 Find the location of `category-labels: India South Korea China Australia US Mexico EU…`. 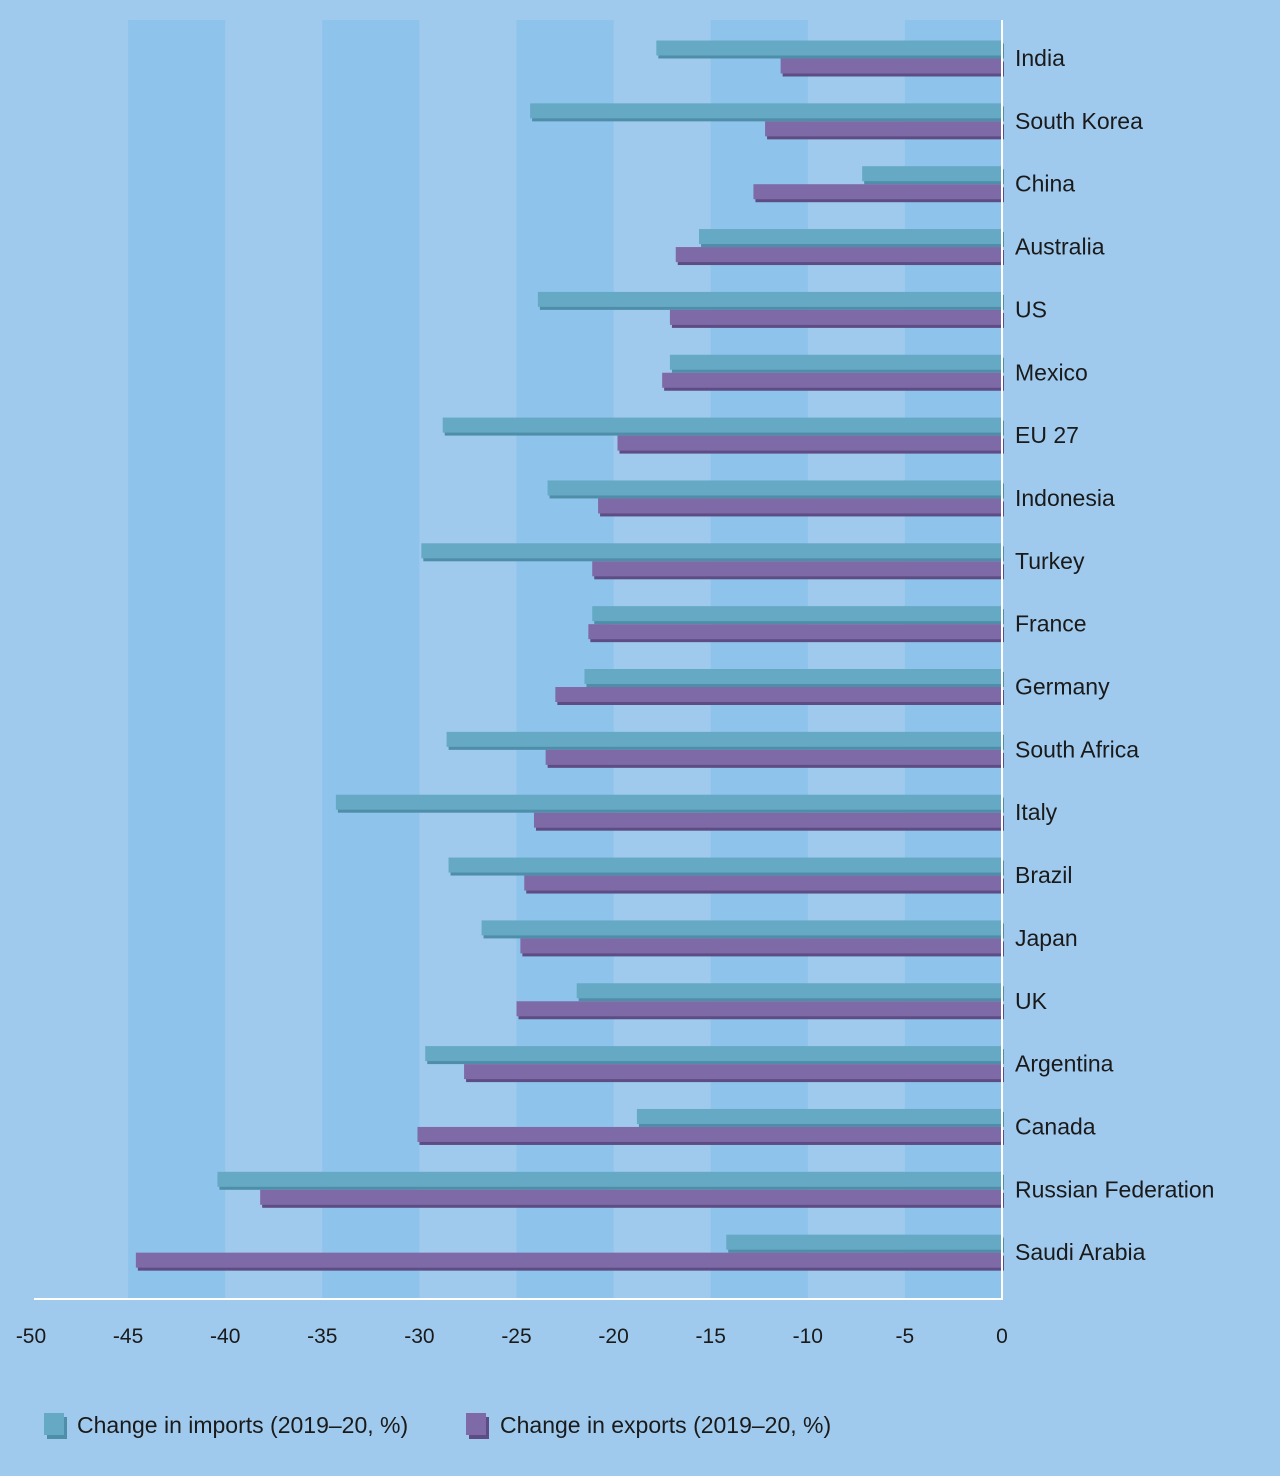

category-labels: India South Korea China Australia US Mexico EU… is located at coordinates (1114, 655).